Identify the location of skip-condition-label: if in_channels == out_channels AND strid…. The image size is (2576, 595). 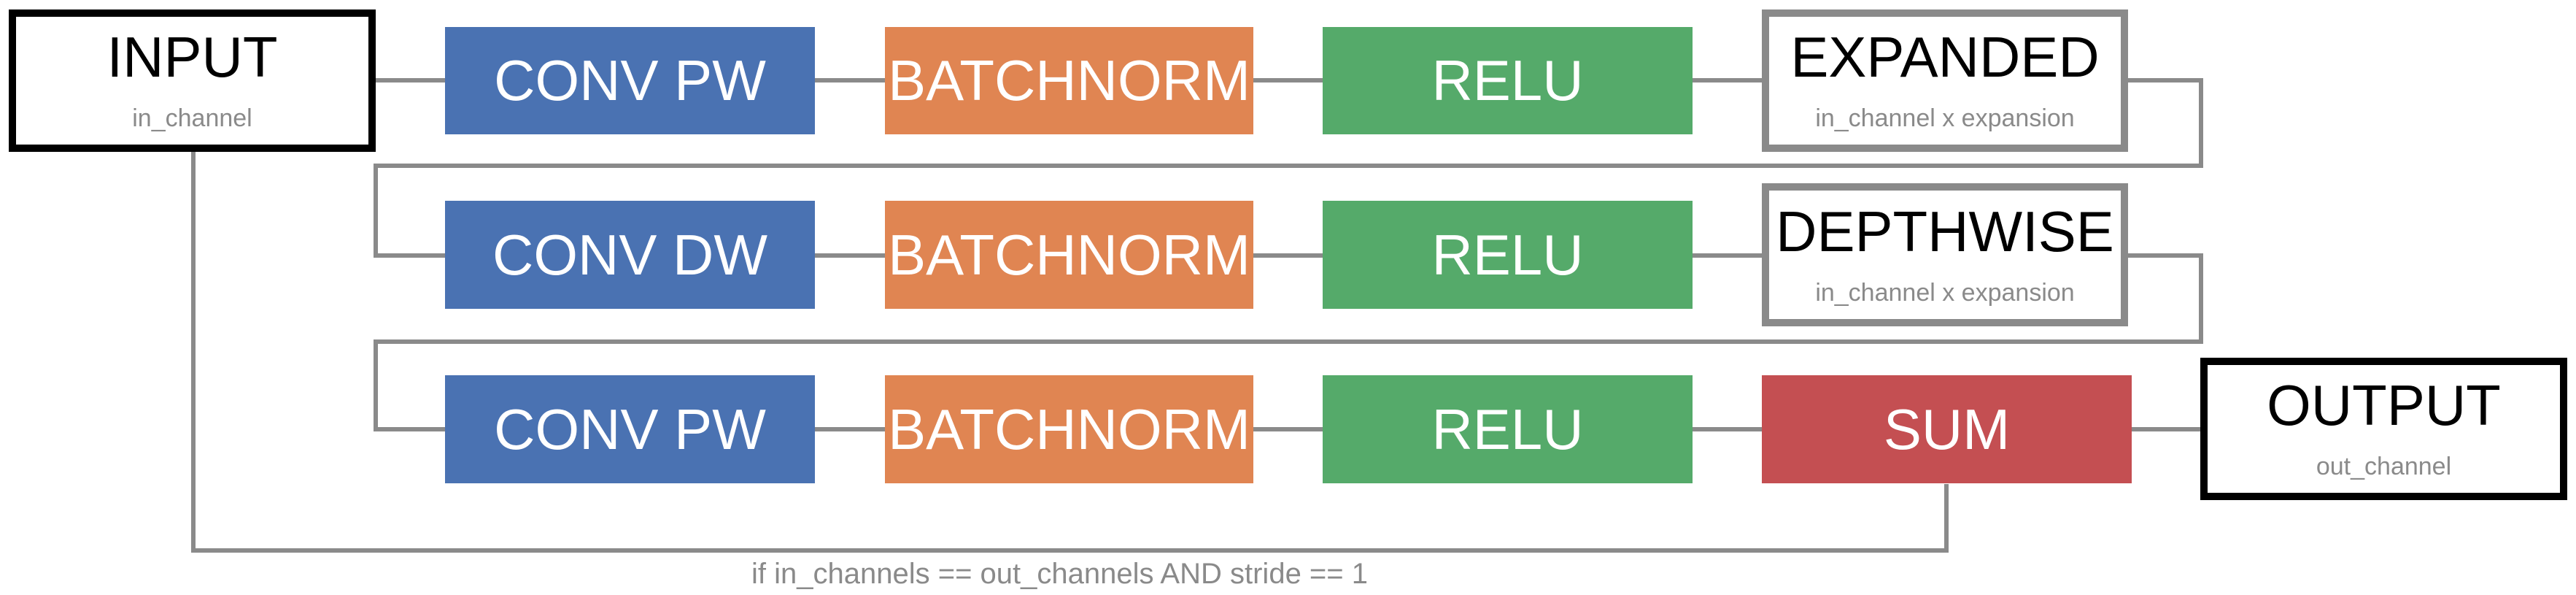
(1059, 574).